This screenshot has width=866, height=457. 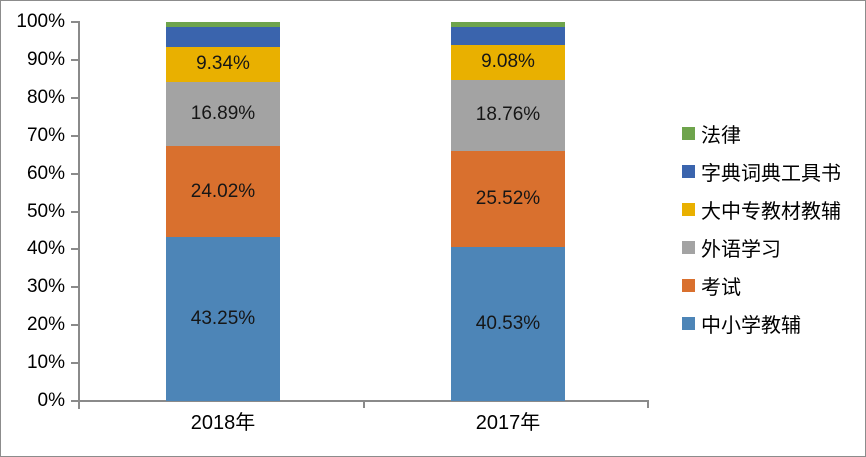 I want to click on y-tick-label: 50%, so click(x=45, y=211).